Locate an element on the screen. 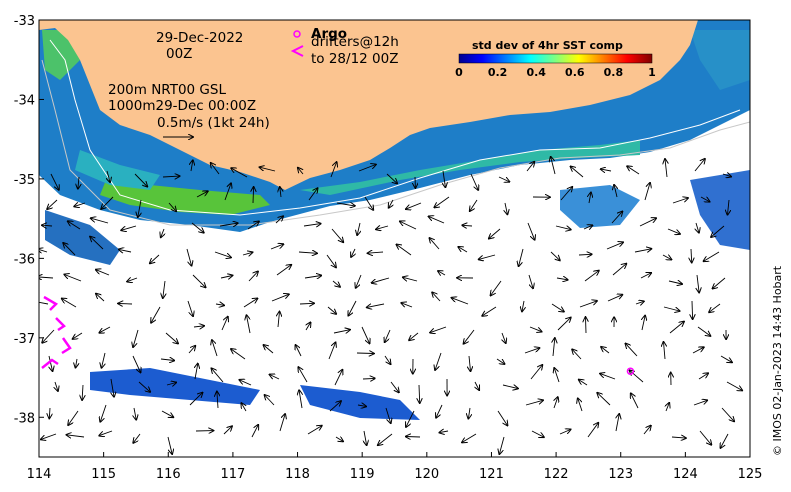 The height and width of the screenshot is (492, 791). y-tick-label: -36 is located at coordinates (24, 259).